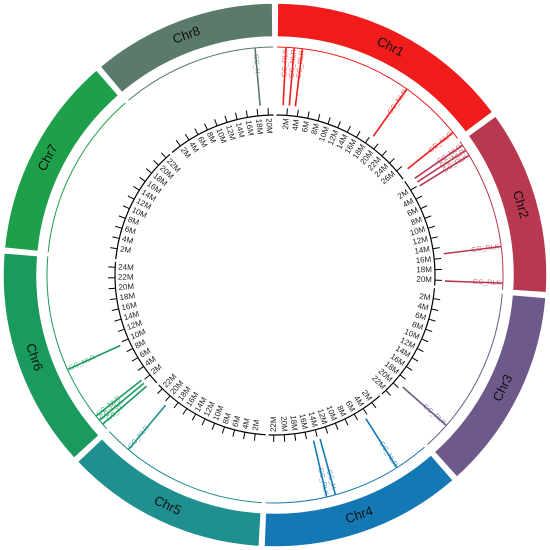 The width and height of the screenshot is (550, 550). I want to click on tick-label: 10M, so click(418, 230).